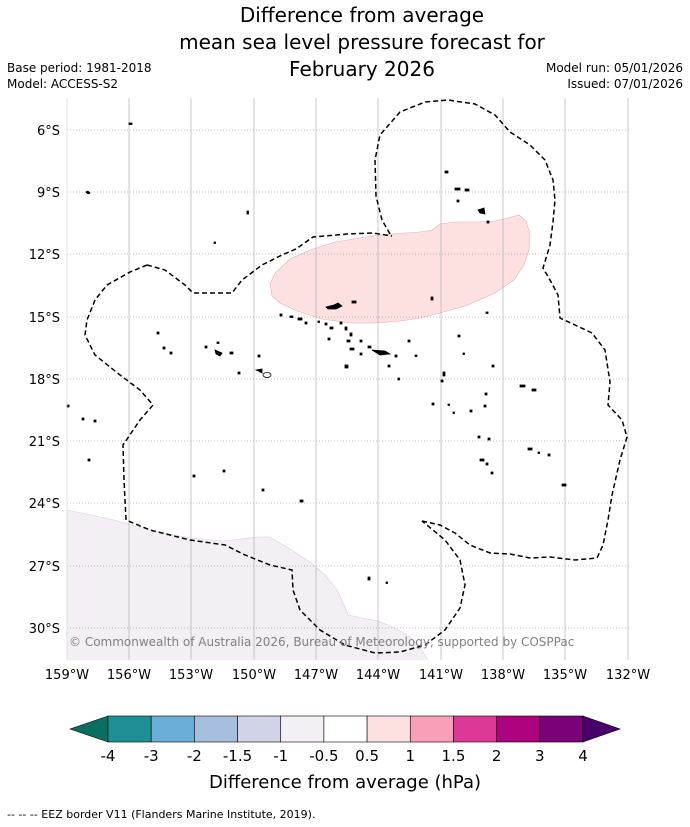 This screenshot has height=827, width=690. Describe the element at coordinates (237, 756) in the screenshot. I see `colorbar-label-3: -1.5` at that location.